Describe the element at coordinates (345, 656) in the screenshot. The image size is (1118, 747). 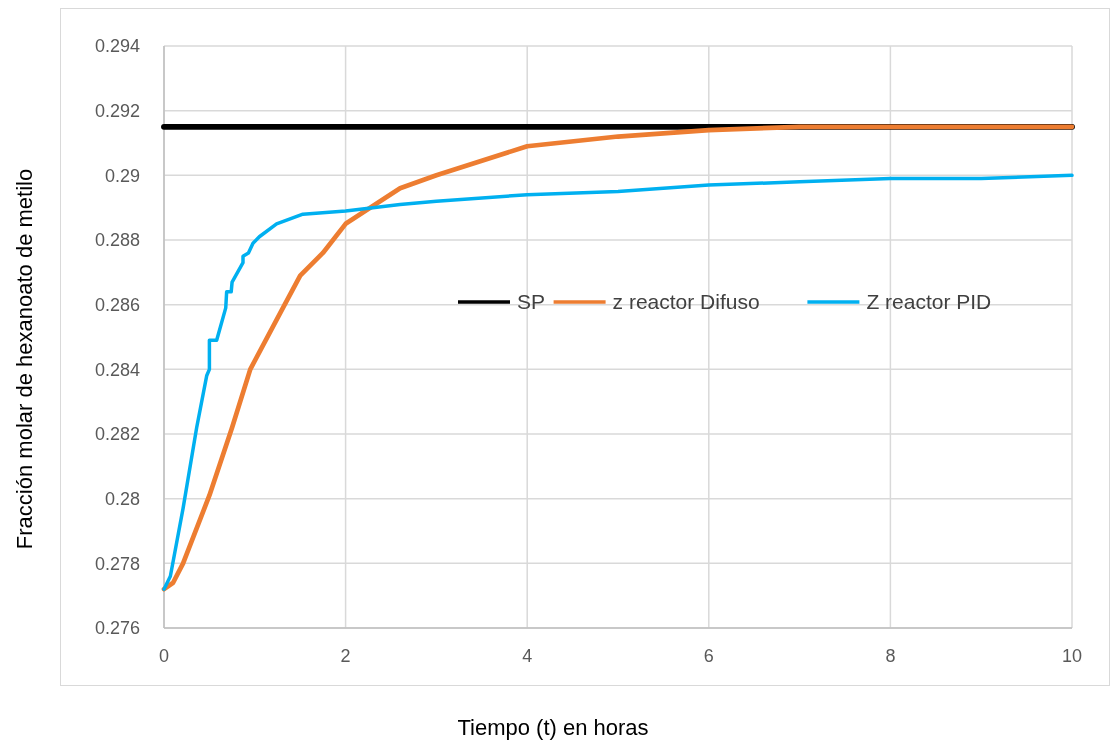
I see `x-tick-label: 2` at that location.